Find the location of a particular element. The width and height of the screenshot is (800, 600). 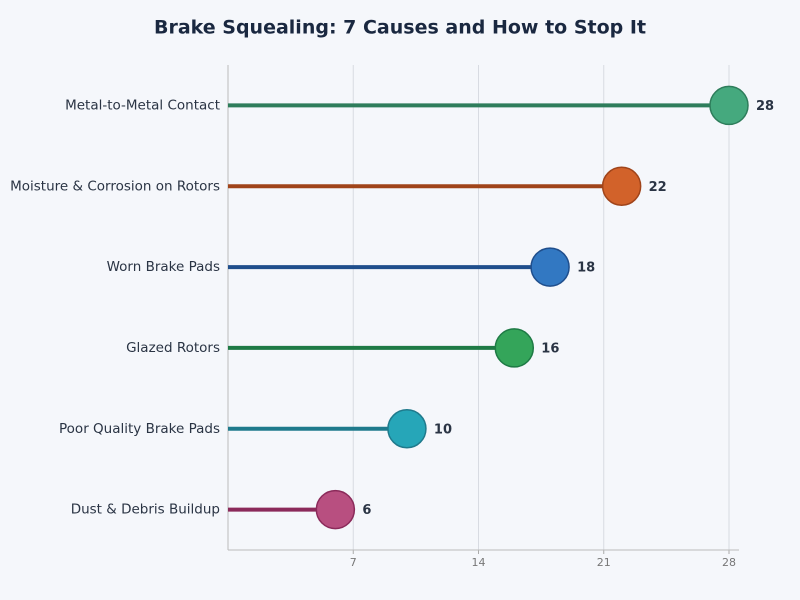

value-label: 16 is located at coordinates (550, 348).